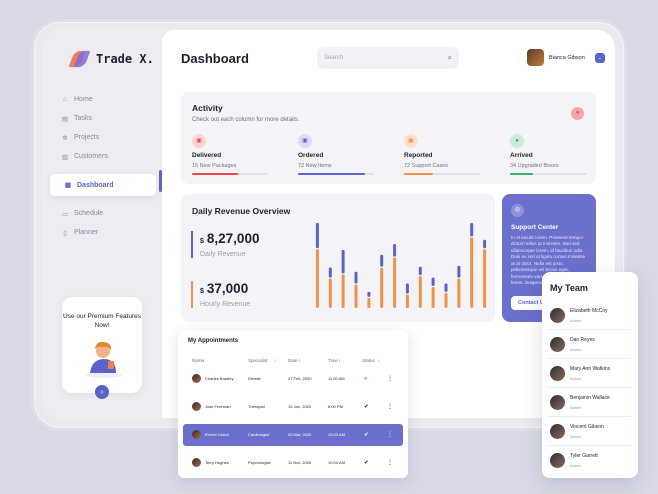  I want to click on user-name: Bianca Gibson, so click(567, 57).